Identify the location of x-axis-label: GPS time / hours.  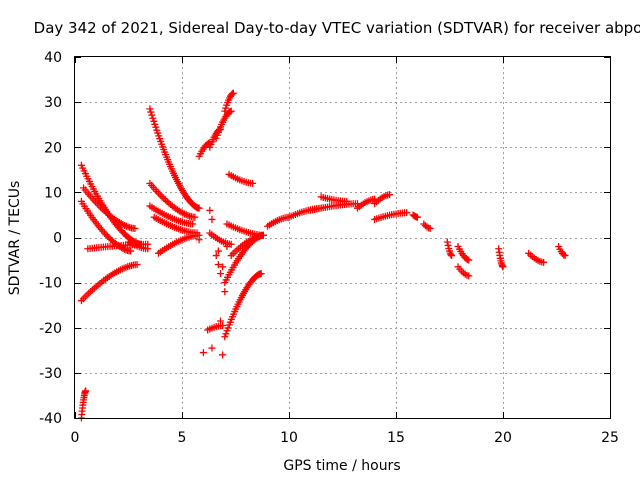
(341, 466).